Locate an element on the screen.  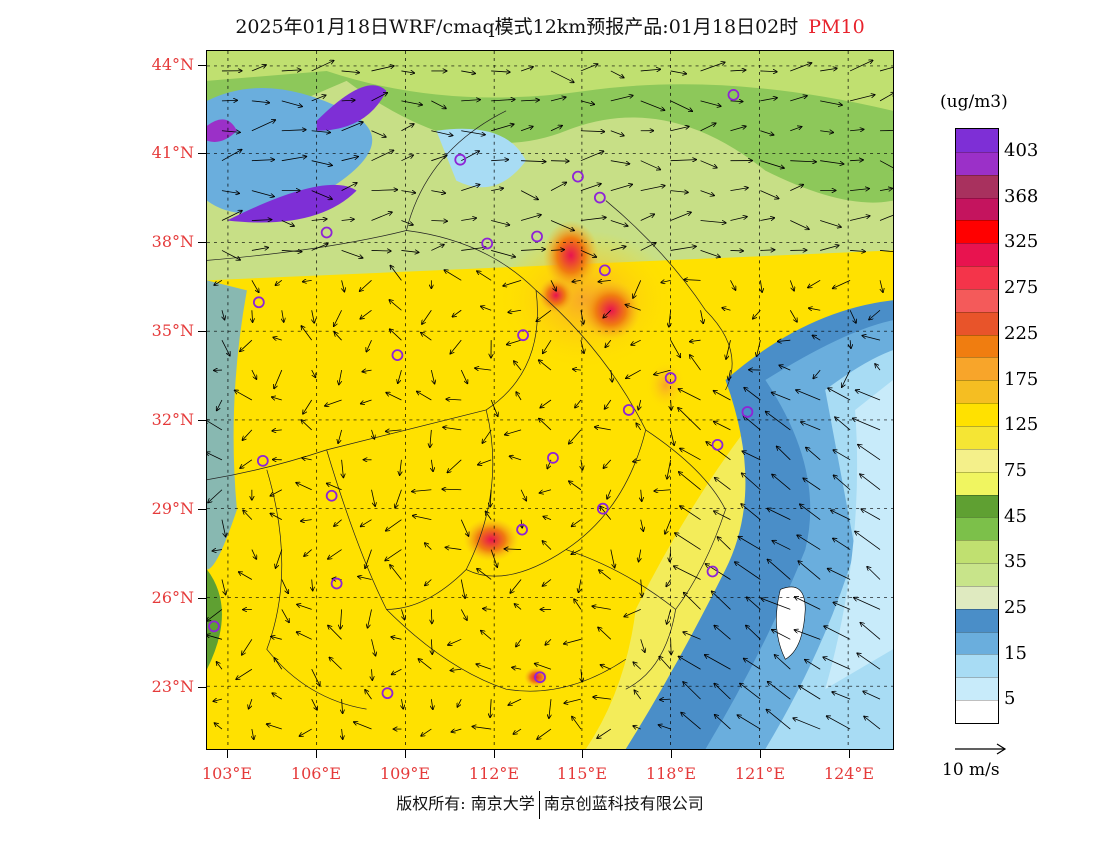
lon-label: 121°E is located at coordinates (760, 773).